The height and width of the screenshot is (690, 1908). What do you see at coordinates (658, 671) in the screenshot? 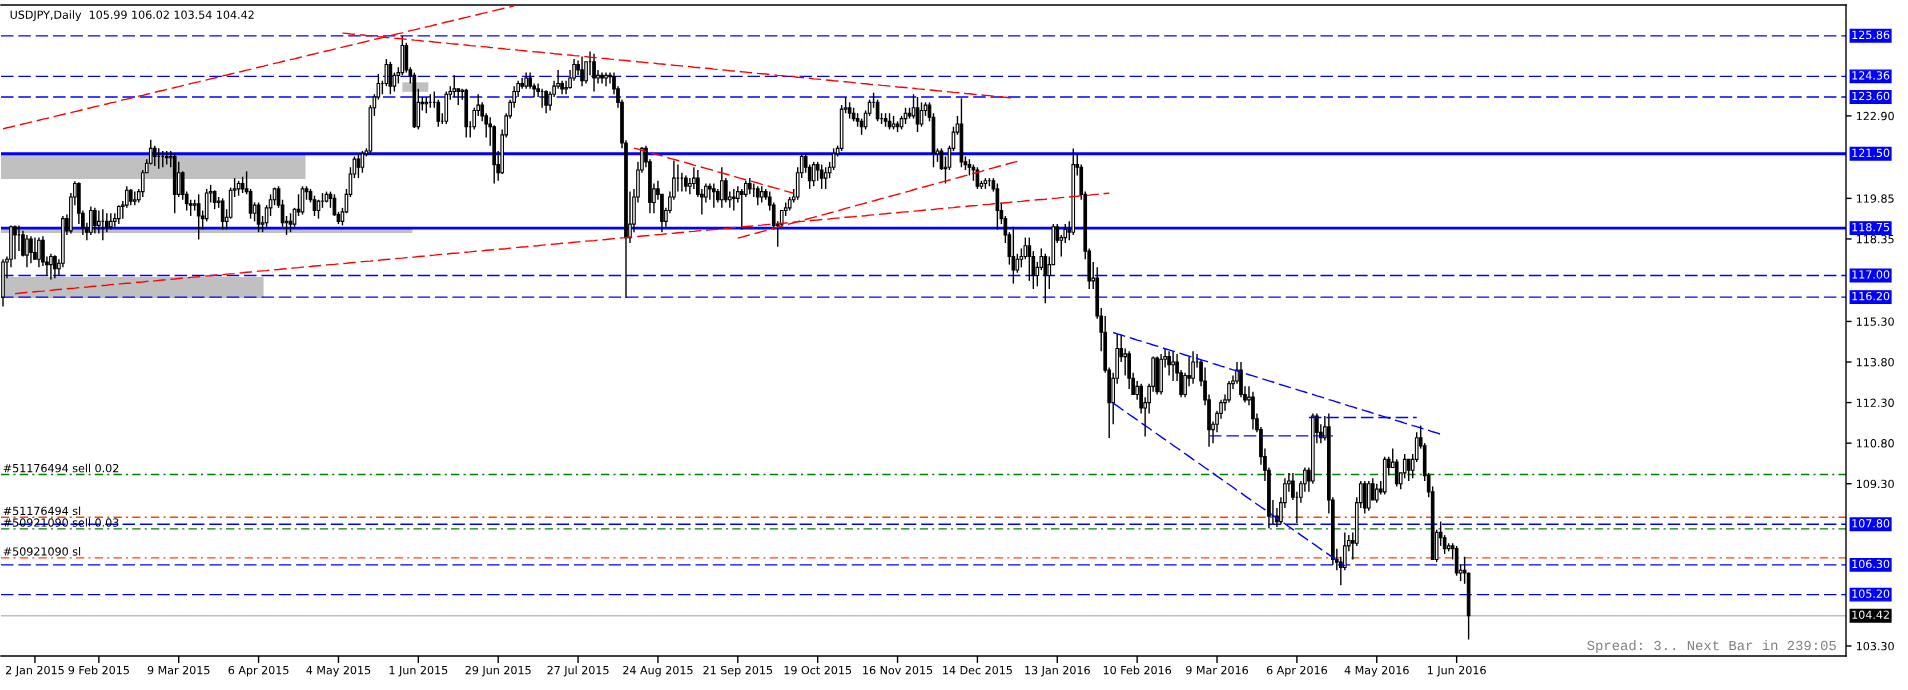
I see `x-tick-label: 24 Aug 2015` at bounding box center [658, 671].